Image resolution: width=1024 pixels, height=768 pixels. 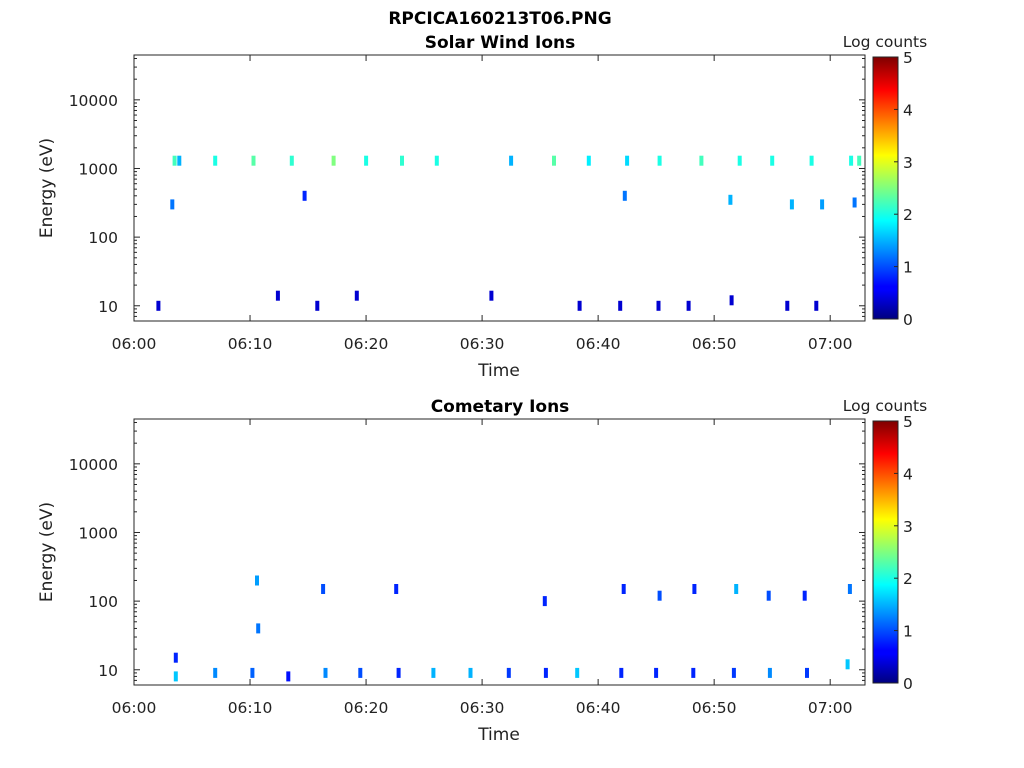 I want to click on colorbar-ticks-cometary: 0 1 2 3 4 5, so click(x=903, y=553).